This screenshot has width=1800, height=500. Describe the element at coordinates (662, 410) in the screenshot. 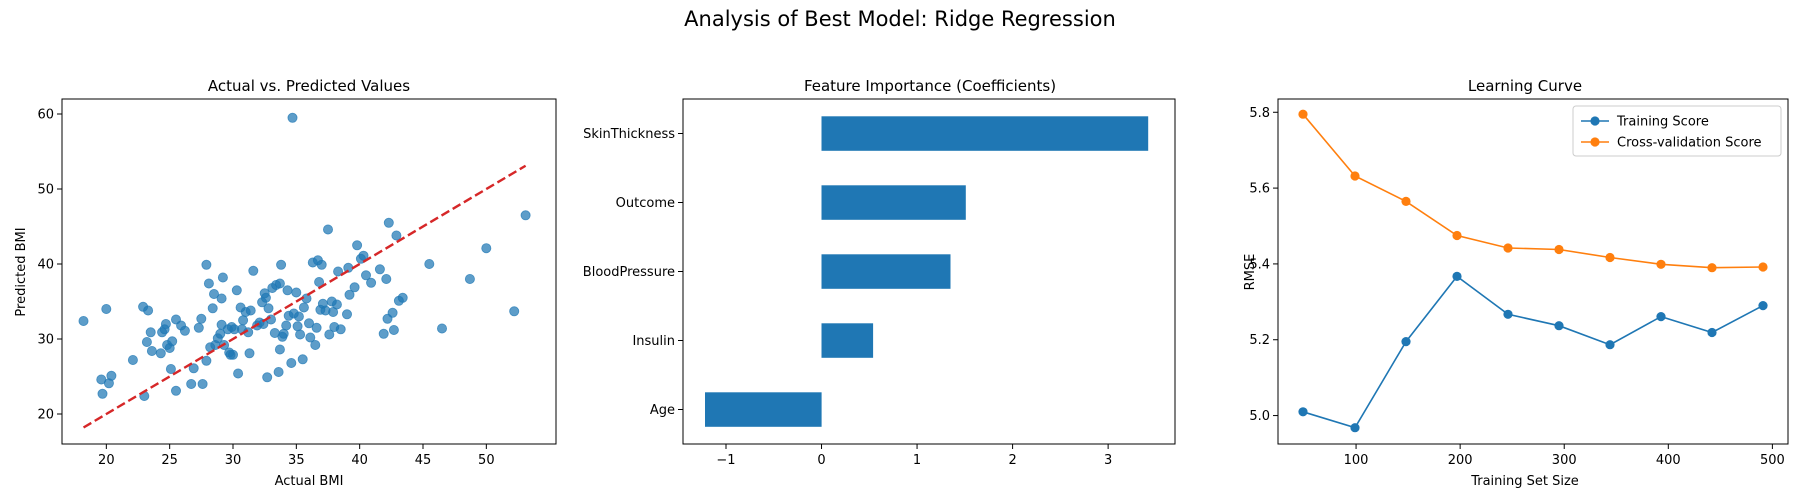

I see `bar-category-label: Age` at that location.